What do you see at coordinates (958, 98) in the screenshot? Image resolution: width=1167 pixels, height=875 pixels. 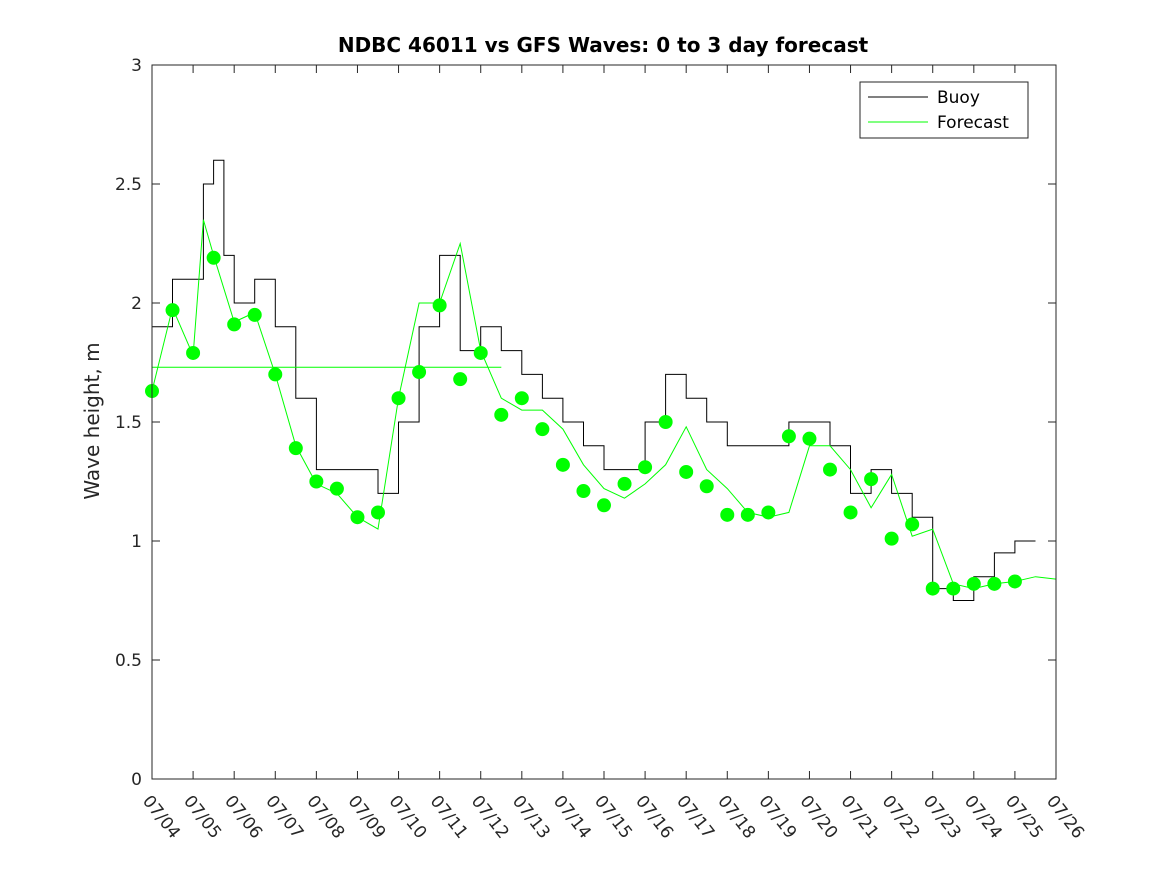 I see `legend-buoy-label: Buoy` at bounding box center [958, 98].